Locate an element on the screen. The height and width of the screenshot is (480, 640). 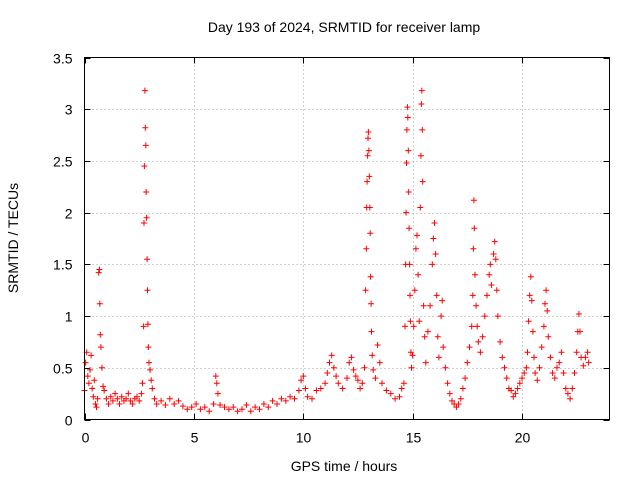
y-tick-label: 0 is located at coordinates (69, 421).